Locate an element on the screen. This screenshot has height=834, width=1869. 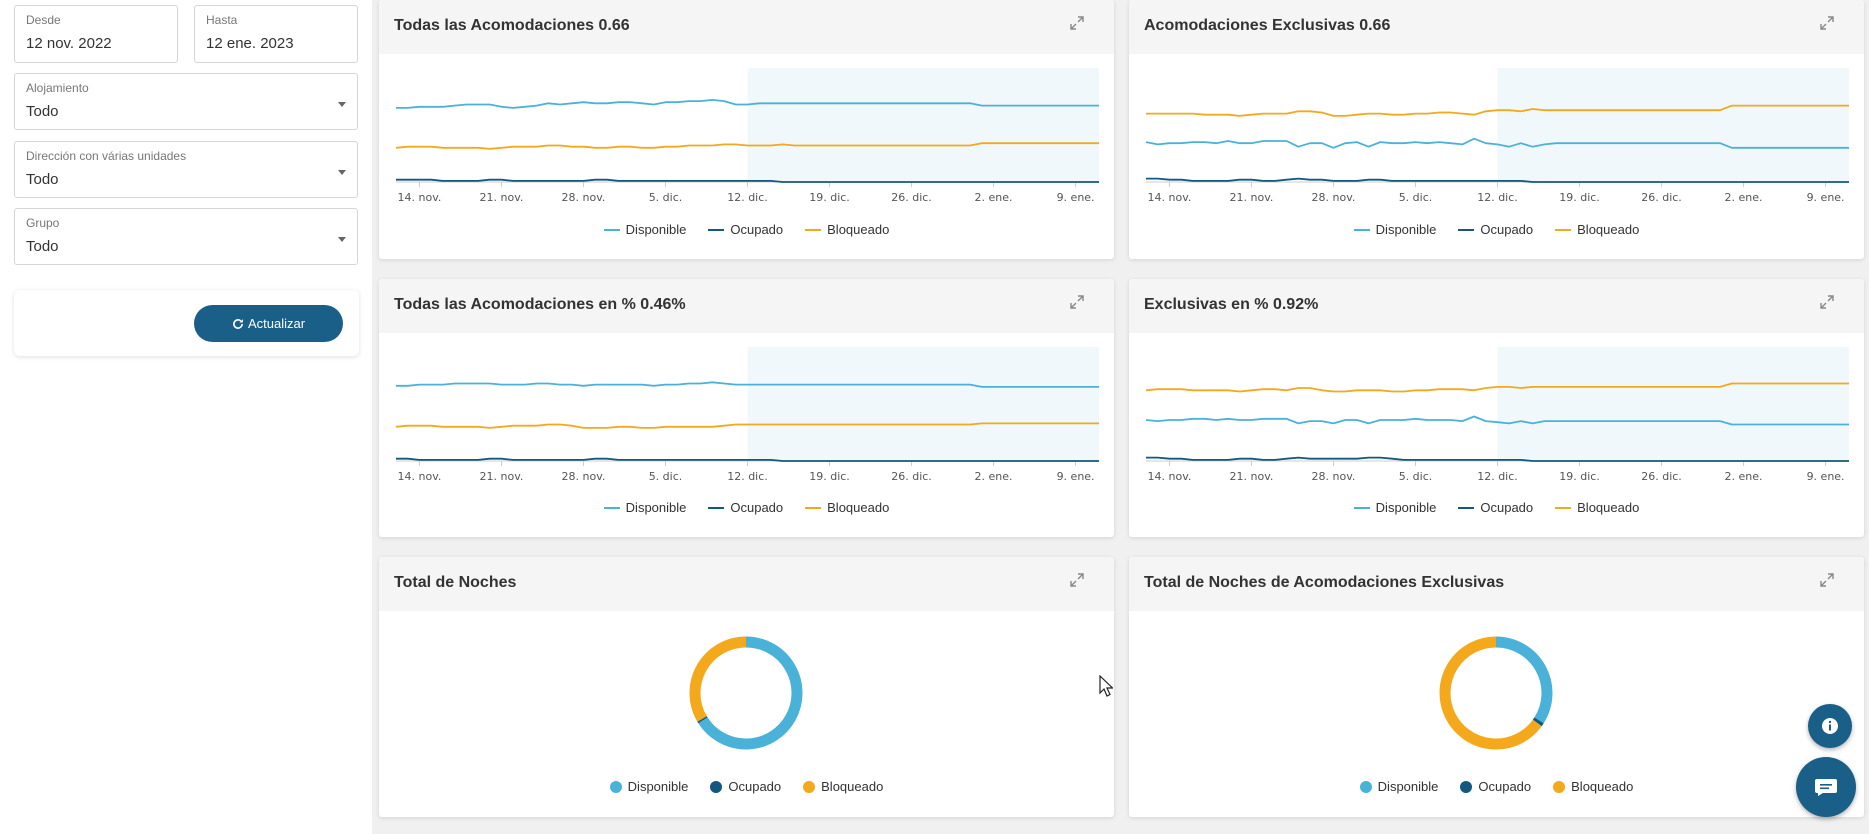
refresh-icon is located at coordinates (238, 323).